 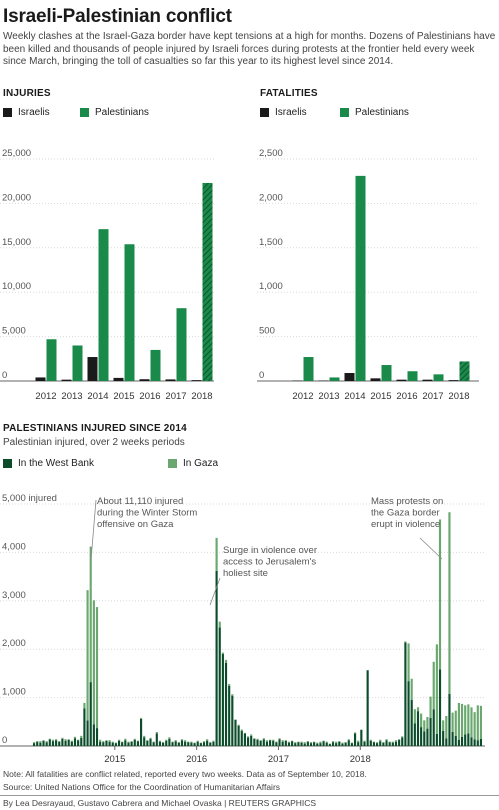 I want to click on annotation-line: during the Winter Storm, so click(x=147, y=513).